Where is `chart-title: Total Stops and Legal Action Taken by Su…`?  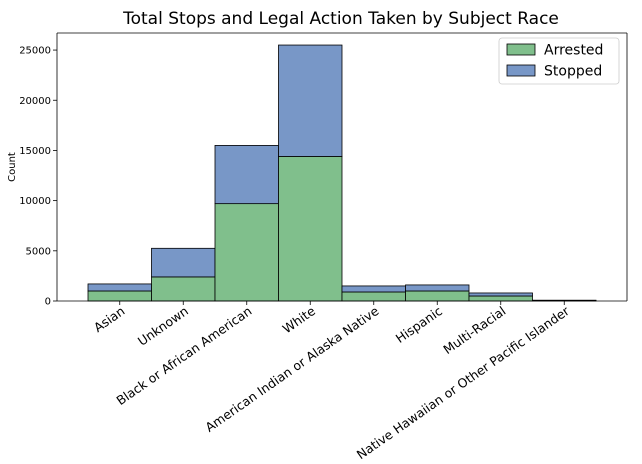 chart-title: Total Stops and Legal Action Taken by Su… is located at coordinates (340, 19).